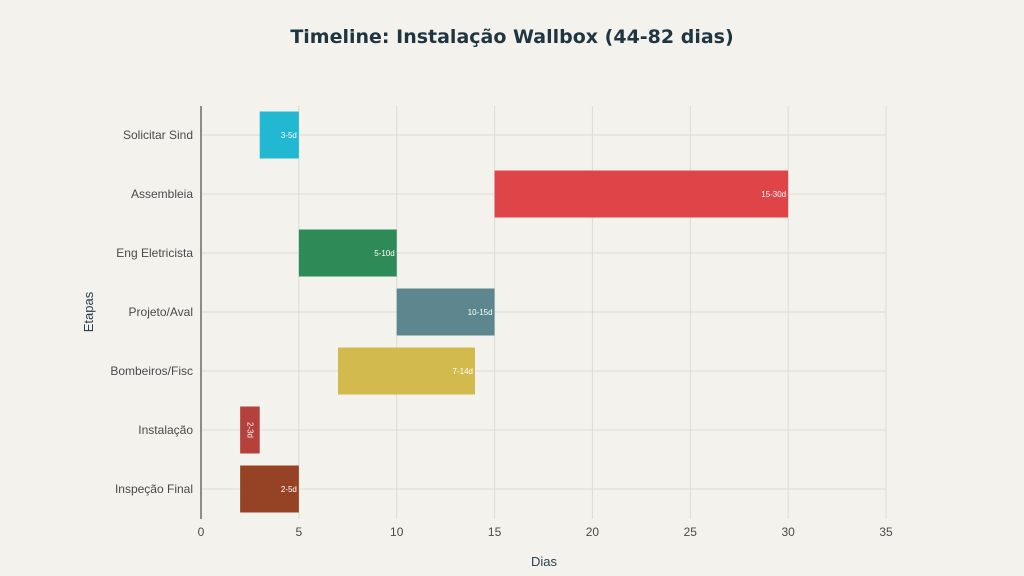 This screenshot has height=576, width=1024. I want to click on y-tick-label: Eng Eletricista, so click(154, 253).